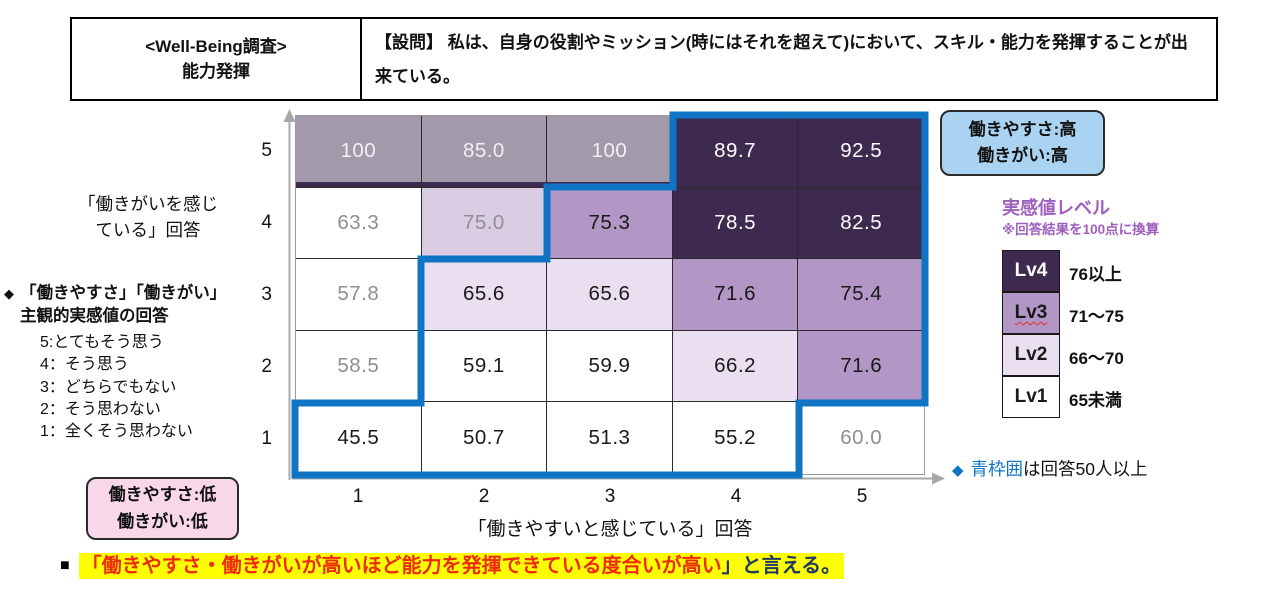 This screenshot has width=1261, height=595. Describe the element at coordinates (1095, 400) in the screenshot. I see `legend-range-lv1: 65未満` at that location.